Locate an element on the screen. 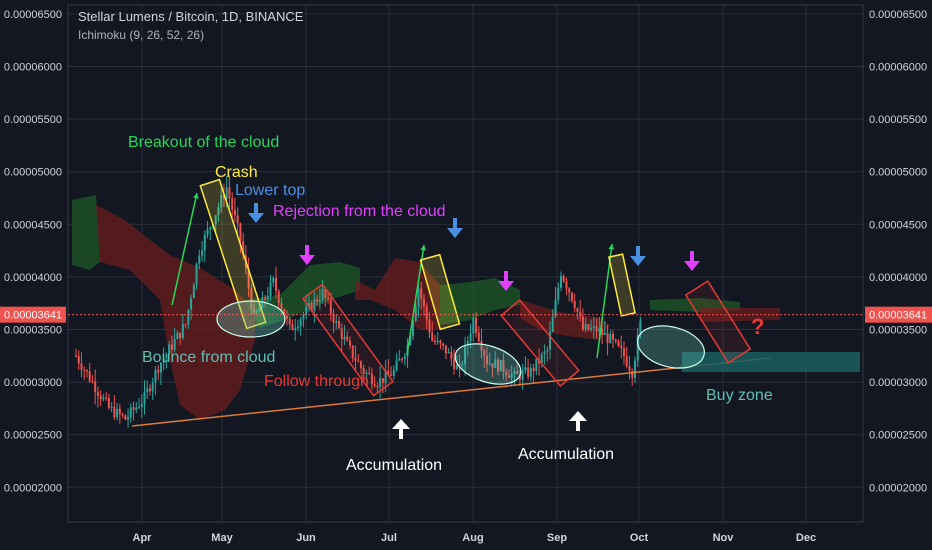  accumulation-arrow-head is located at coordinates (578, 416).